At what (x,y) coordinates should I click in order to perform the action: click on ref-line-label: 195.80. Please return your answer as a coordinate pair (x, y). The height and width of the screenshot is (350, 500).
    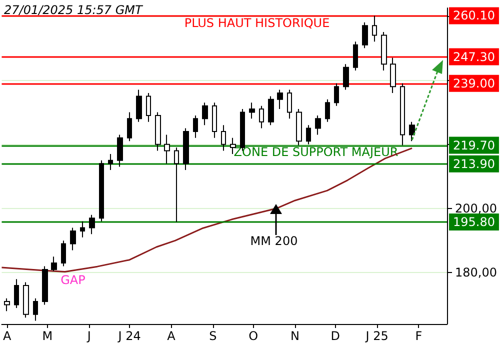
    Looking at the image, I should click on (474, 221).